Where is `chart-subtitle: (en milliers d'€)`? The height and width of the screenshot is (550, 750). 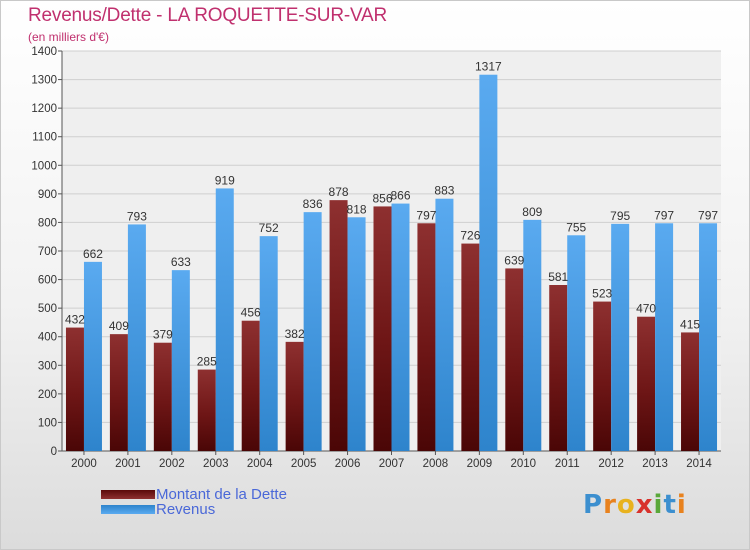
chart-subtitle: (en milliers d'€) is located at coordinates (68, 37).